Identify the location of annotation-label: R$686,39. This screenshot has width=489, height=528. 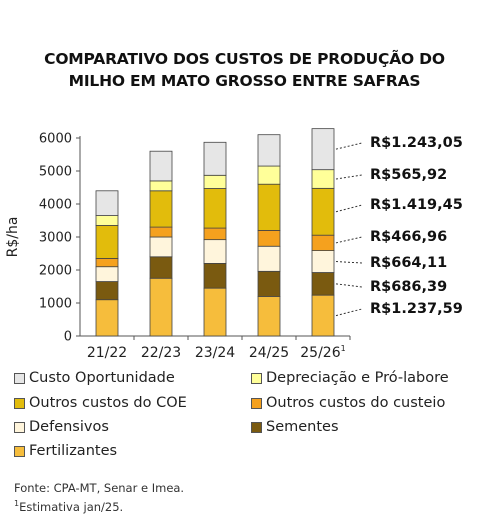
(408, 287).